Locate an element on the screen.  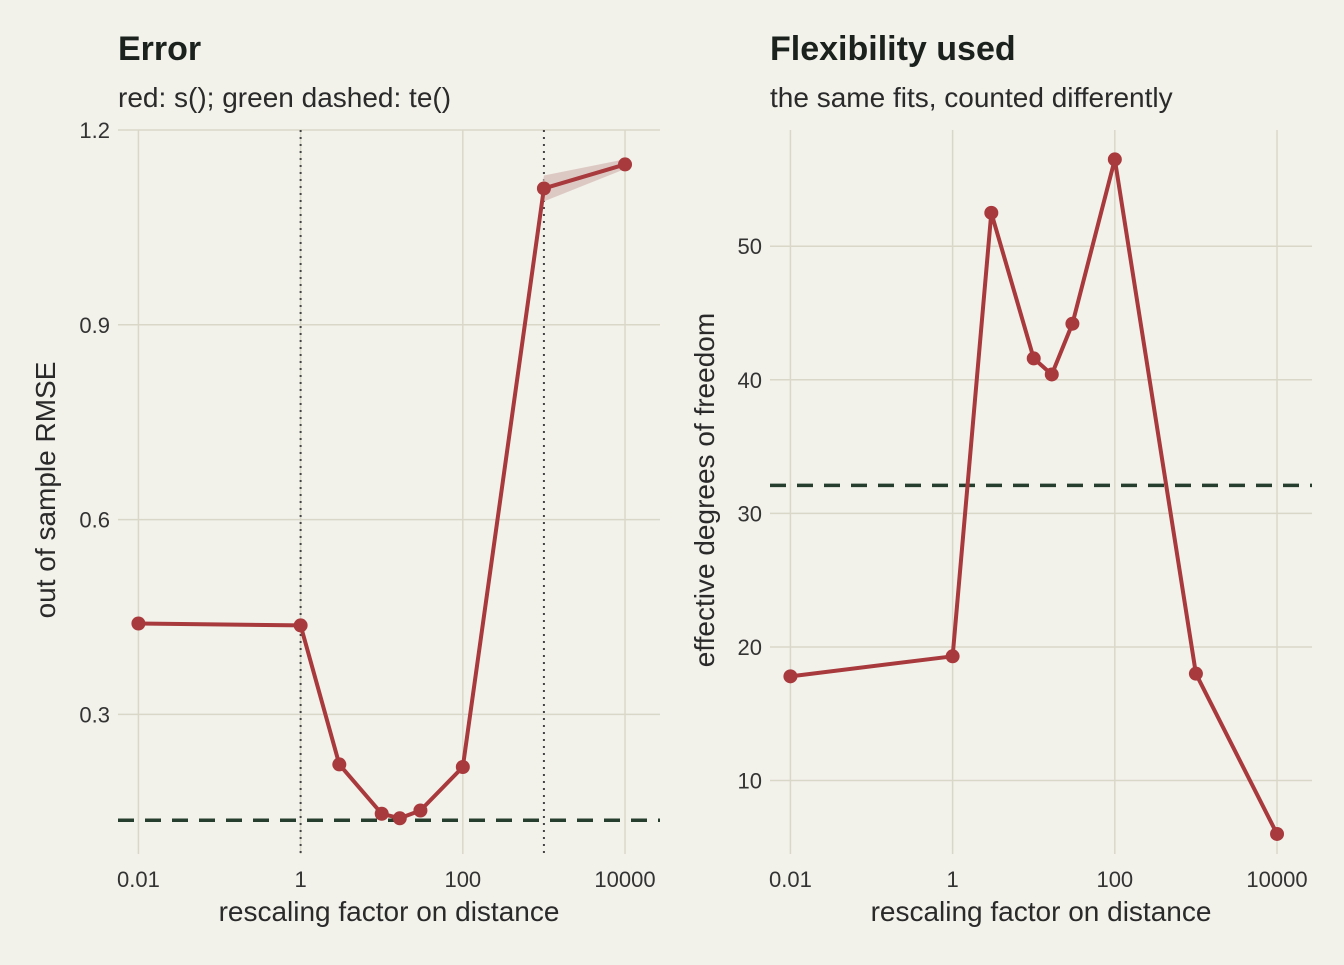
y-tick-label: 1.2 is located at coordinates (94, 130).